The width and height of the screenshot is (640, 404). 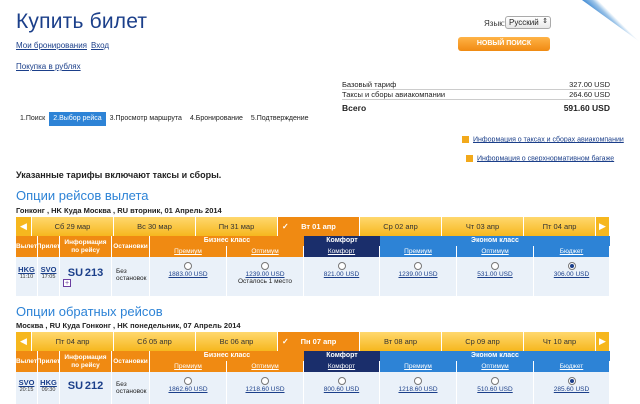 I want to click on fare-note: Указанные тарифы включают таксы и сборы., so click(x=119, y=175).